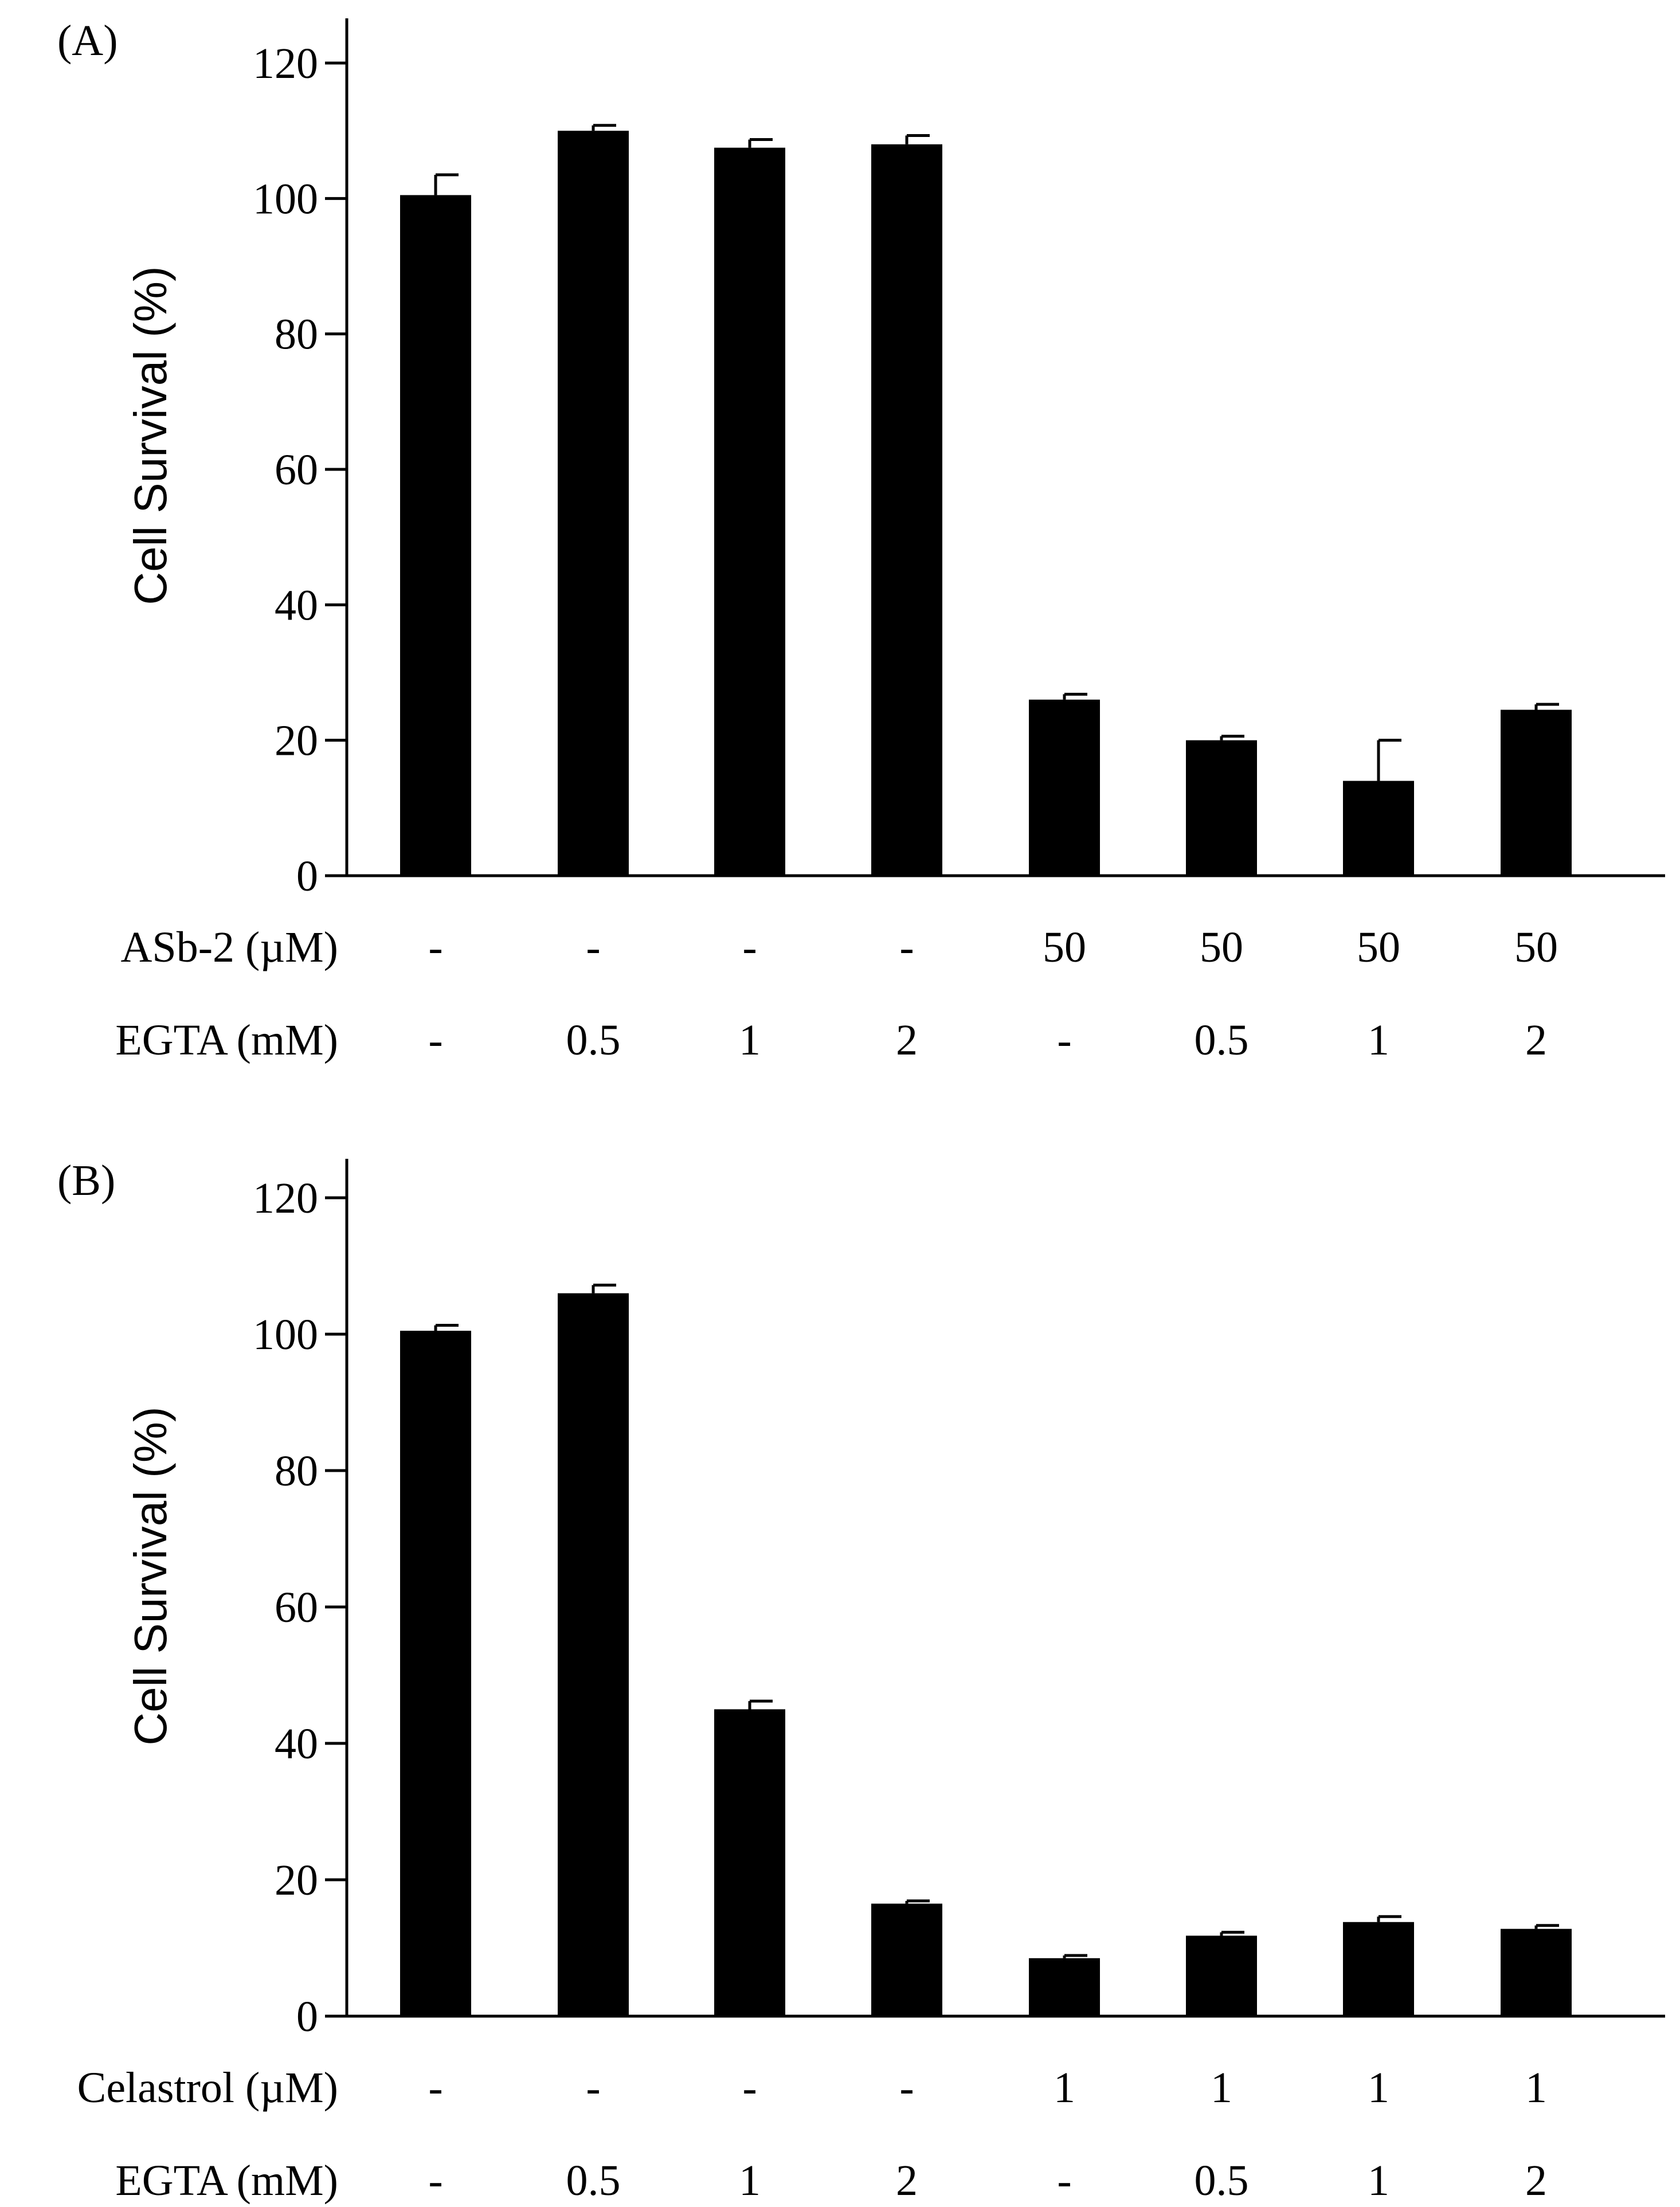 This screenshot has width=1680, height=2207. What do you see at coordinates (87, 41) in the screenshot?
I see `panel-label: (A)` at bounding box center [87, 41].